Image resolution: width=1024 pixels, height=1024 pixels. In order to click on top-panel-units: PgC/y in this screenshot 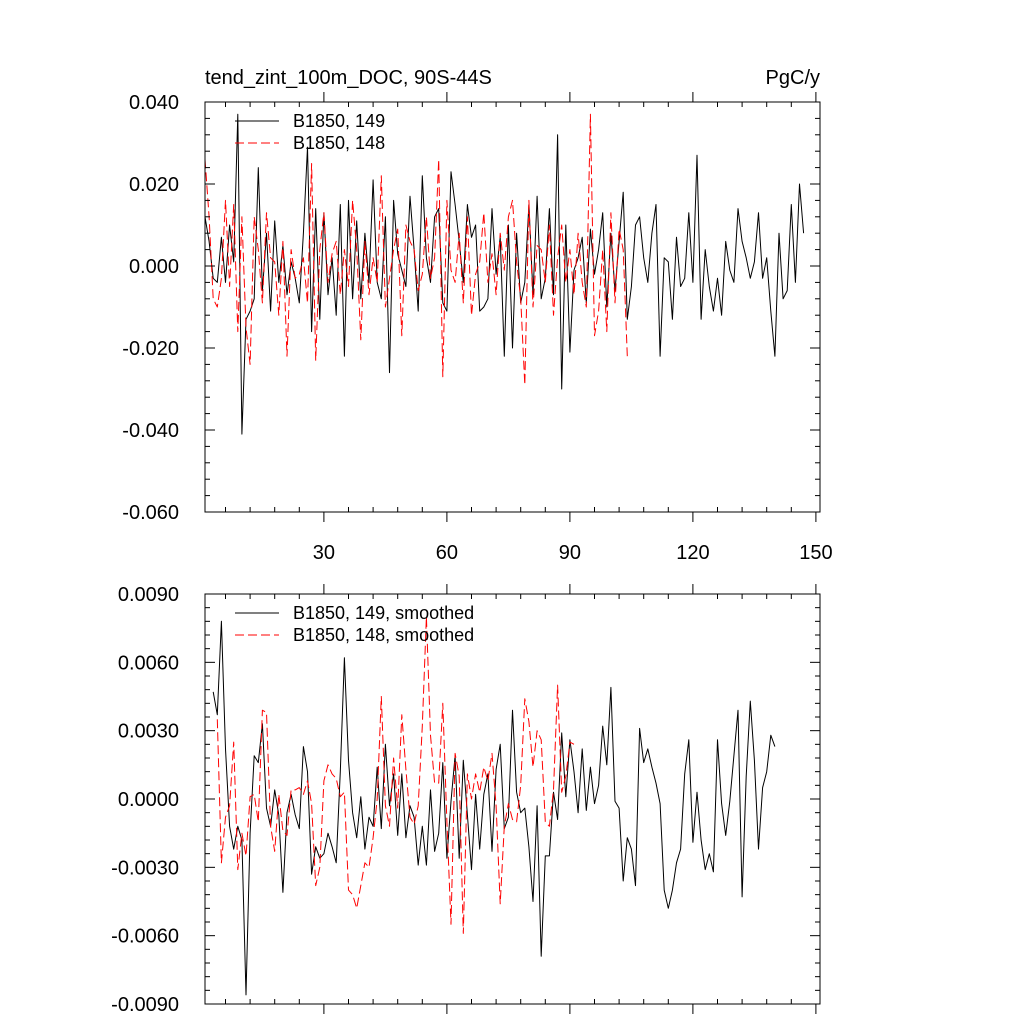, I will do `click(793, 78)`.